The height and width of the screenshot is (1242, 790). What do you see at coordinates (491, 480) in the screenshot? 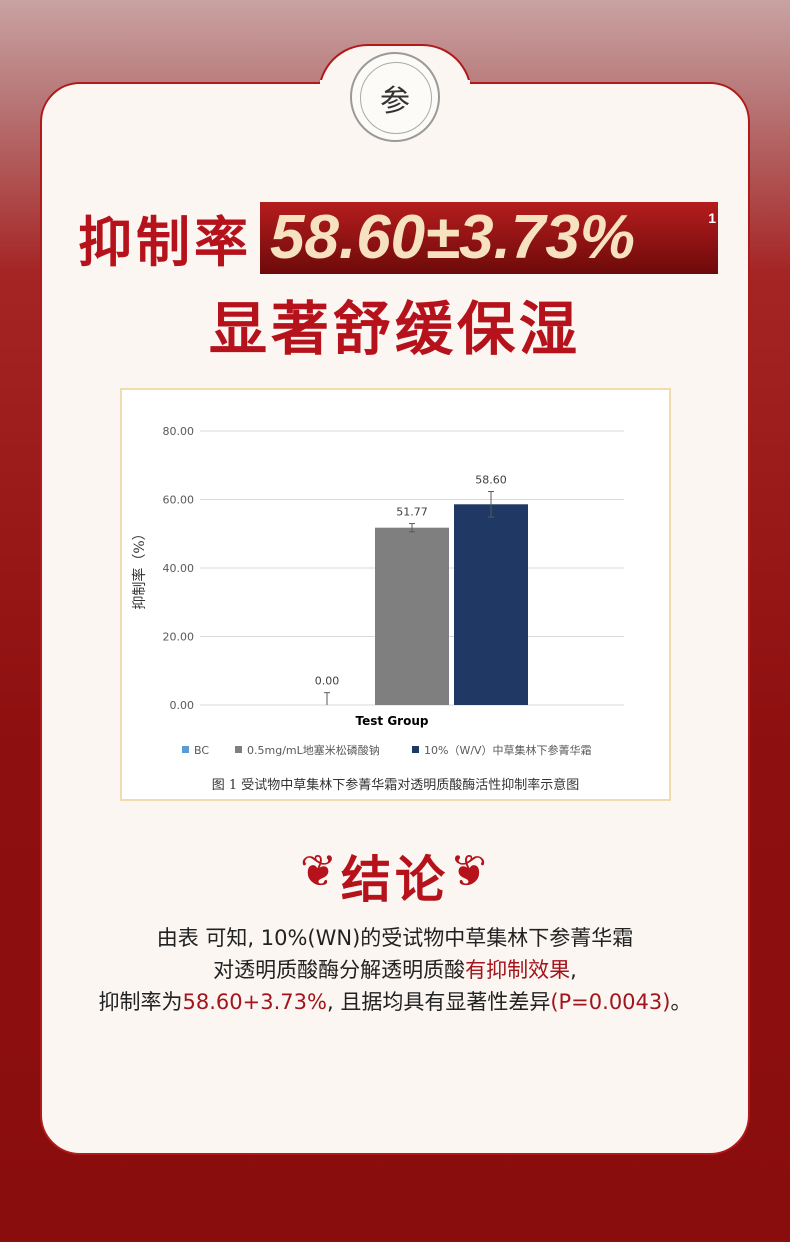
I see `data-label: 58.60` at bounding box center [491, 480].